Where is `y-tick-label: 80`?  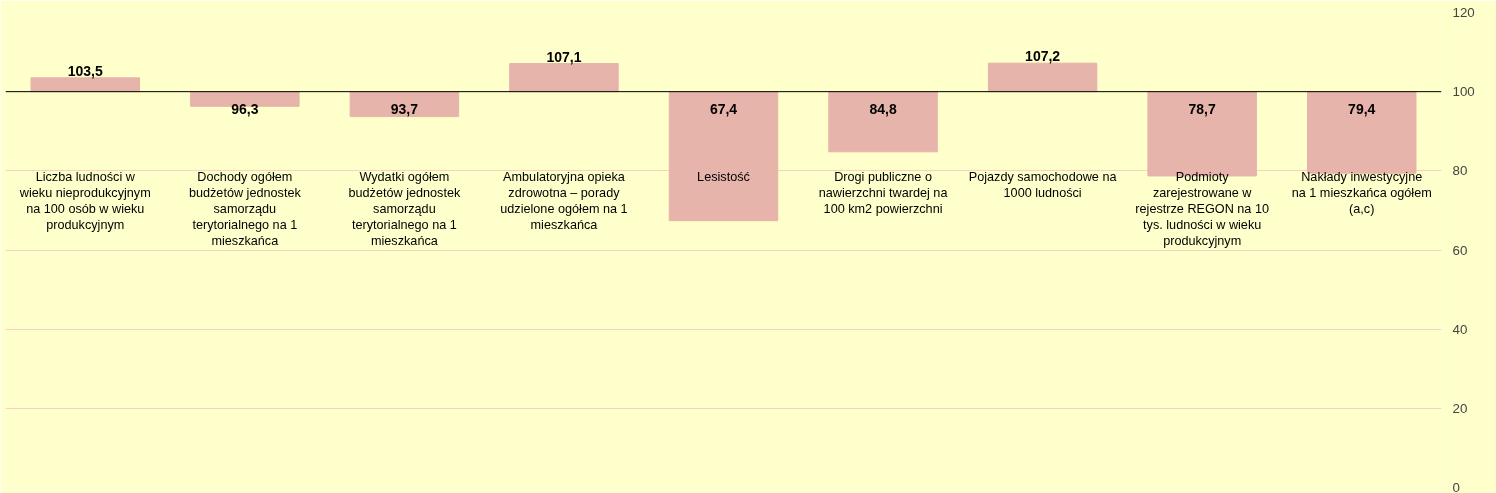
y-tick-label: 80 is located at coordinates (1460, 171).